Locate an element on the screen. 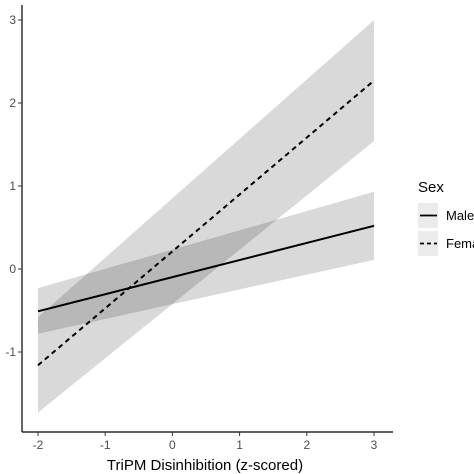  y-tick-label: 2 is located at coordinates (12, 103).